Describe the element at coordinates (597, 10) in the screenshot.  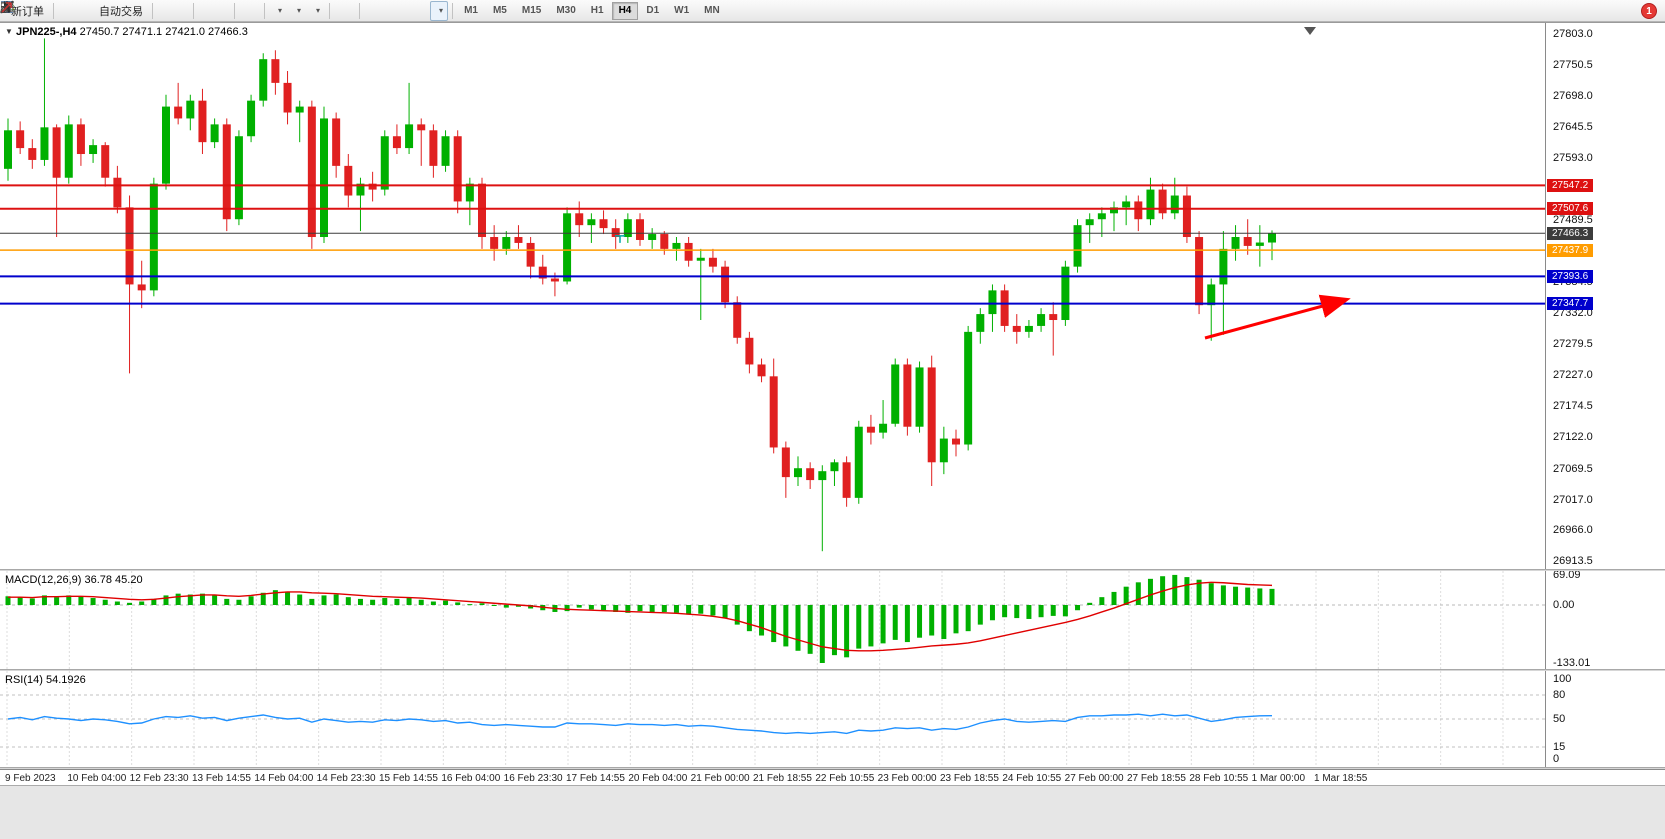
I see `timeframe-h1: H1` at that location.